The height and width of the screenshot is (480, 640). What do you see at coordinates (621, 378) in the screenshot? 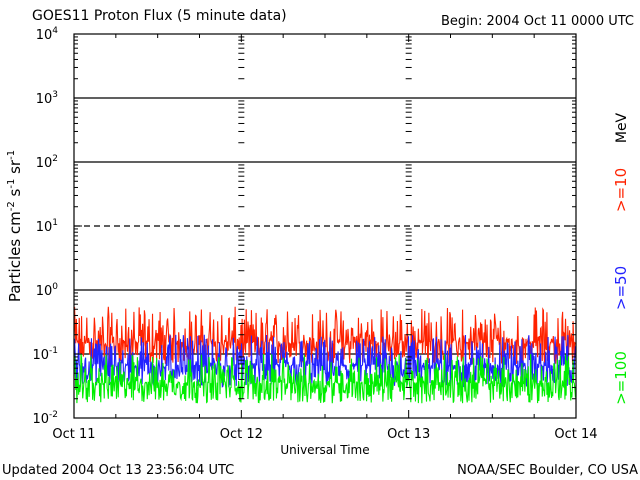
I see `legend-item-2: >=100` at bounding box center [621, 378].